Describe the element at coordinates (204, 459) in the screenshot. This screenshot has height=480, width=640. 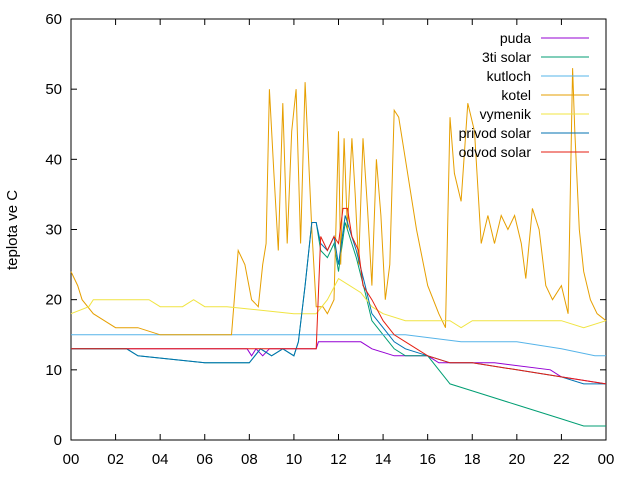
I see `x-tick-label: 06` at that location.